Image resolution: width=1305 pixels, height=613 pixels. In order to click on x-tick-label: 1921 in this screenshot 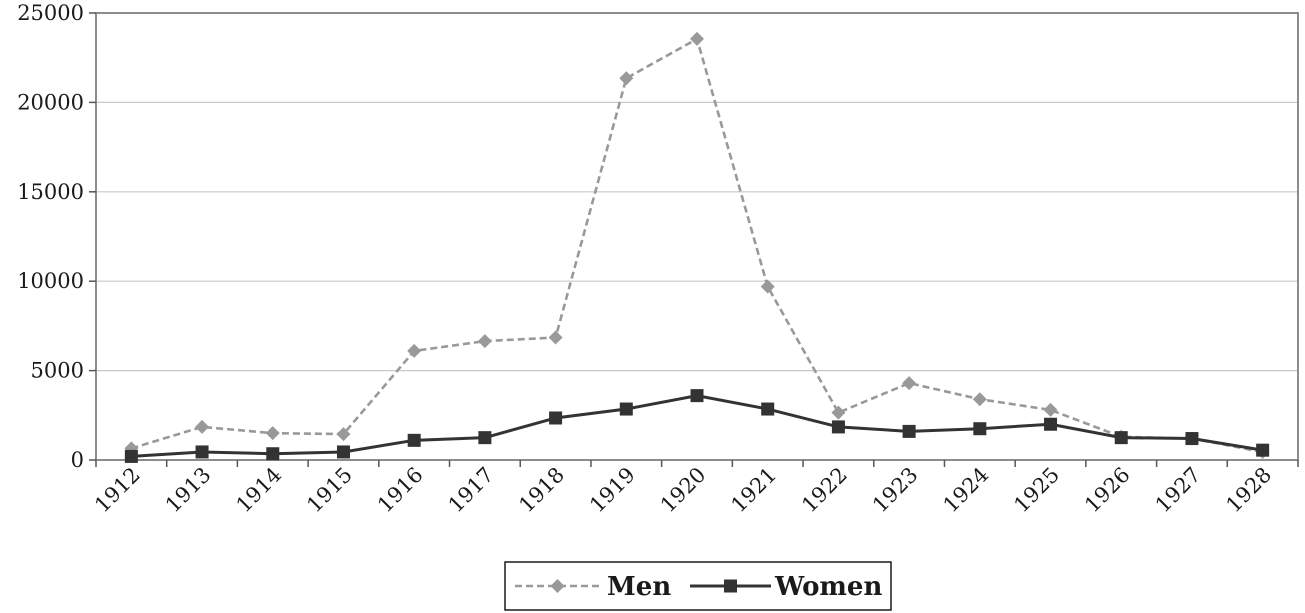, I will do `click(753, 490)`.